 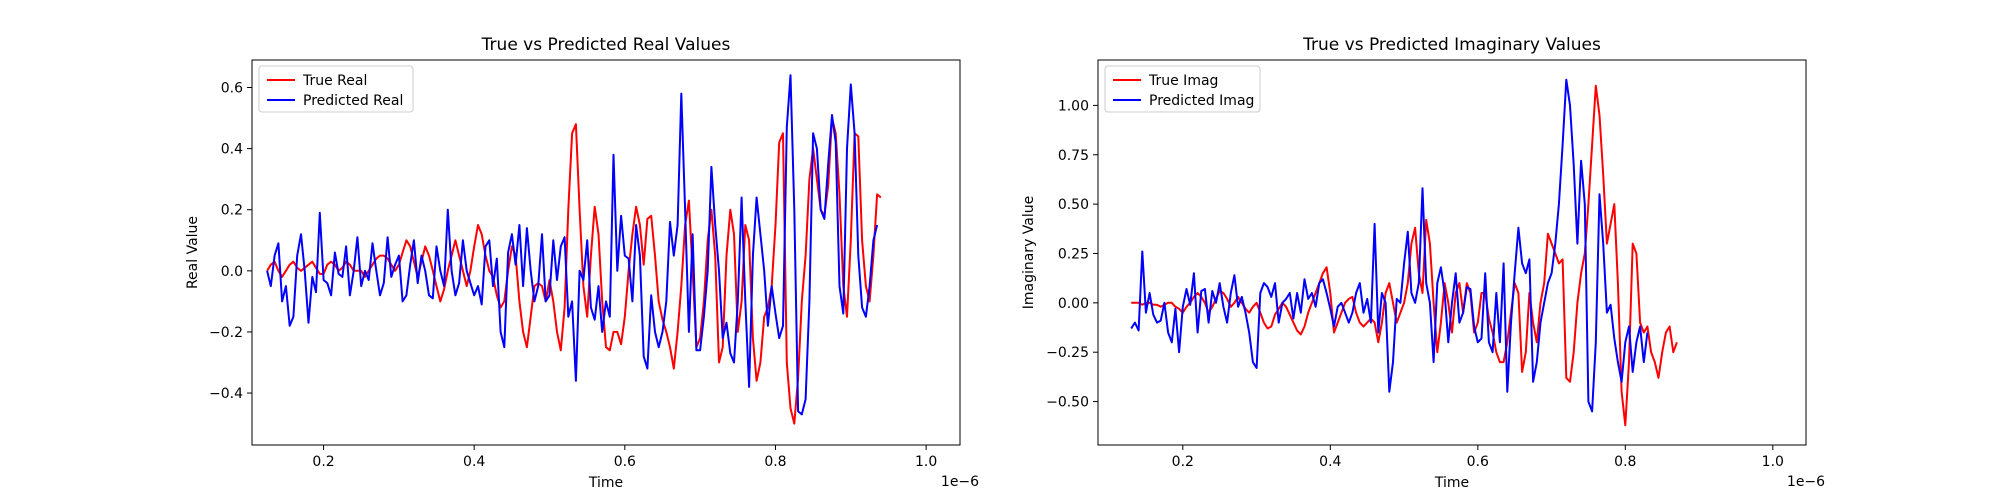 I want to click on imag-y-tick-label: −0.25, so click(x=1067, y=353).